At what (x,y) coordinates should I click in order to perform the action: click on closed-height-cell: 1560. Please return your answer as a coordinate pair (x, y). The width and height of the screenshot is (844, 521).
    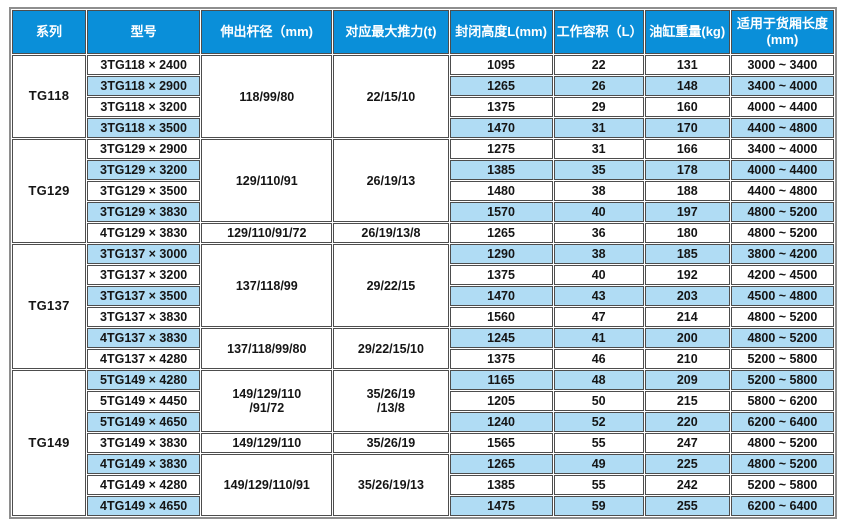
    Looking at the image, I should click on (501, 317).